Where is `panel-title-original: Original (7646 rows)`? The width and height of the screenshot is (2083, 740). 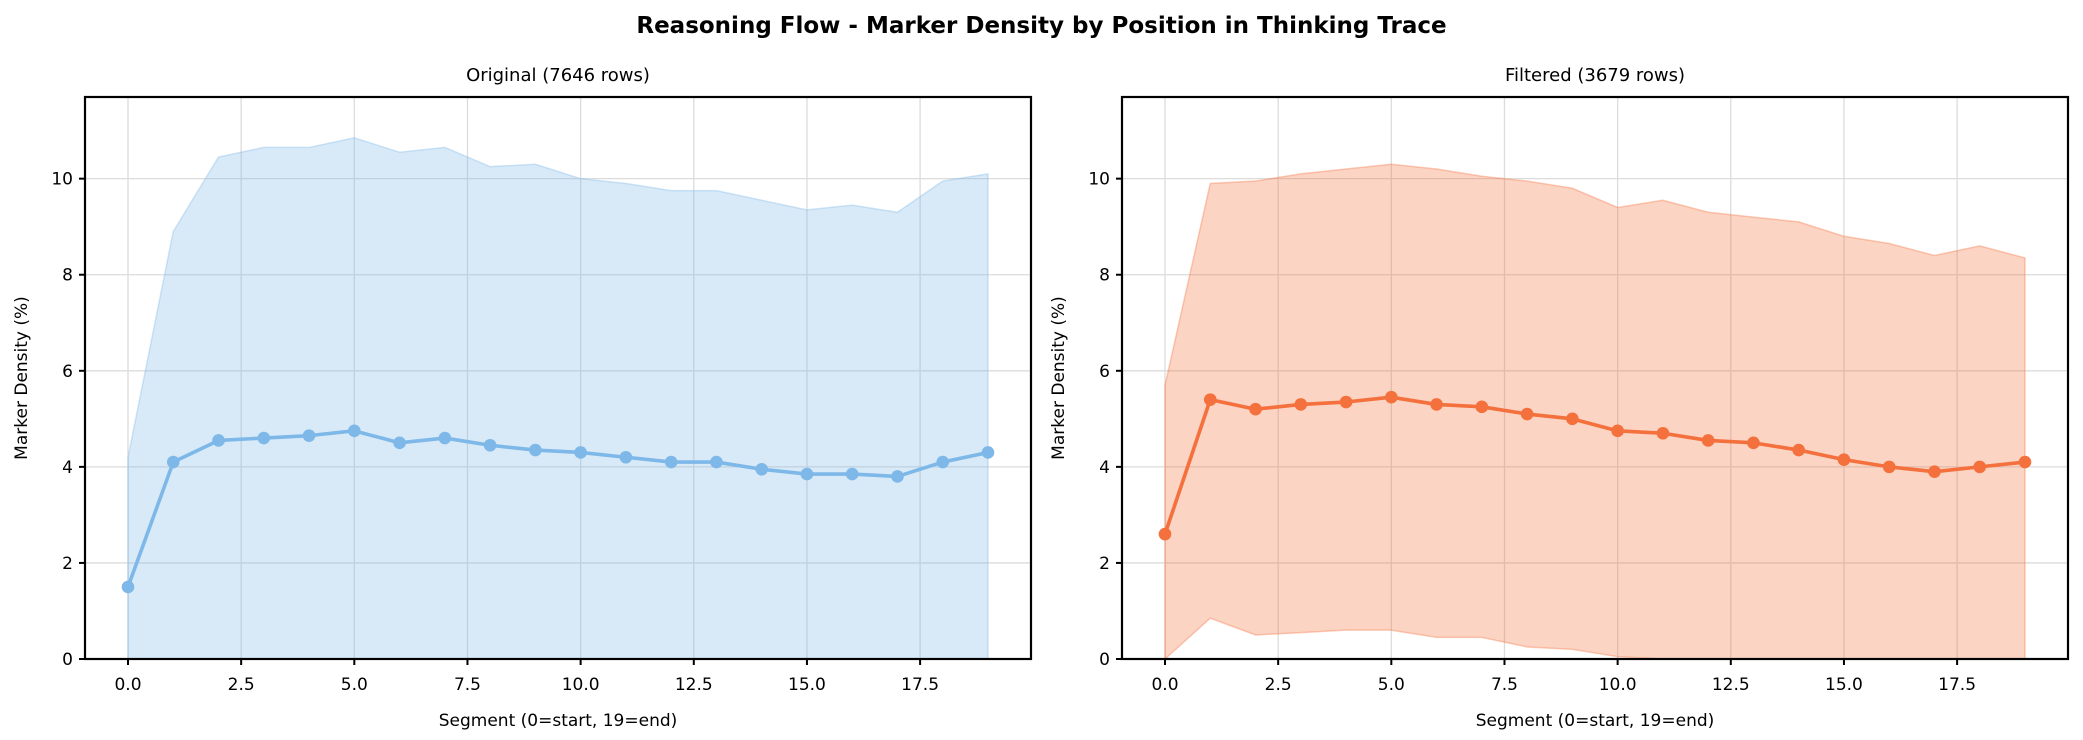
panel-title-original: Original (7646 rows) is located at coordinates (558, 75).